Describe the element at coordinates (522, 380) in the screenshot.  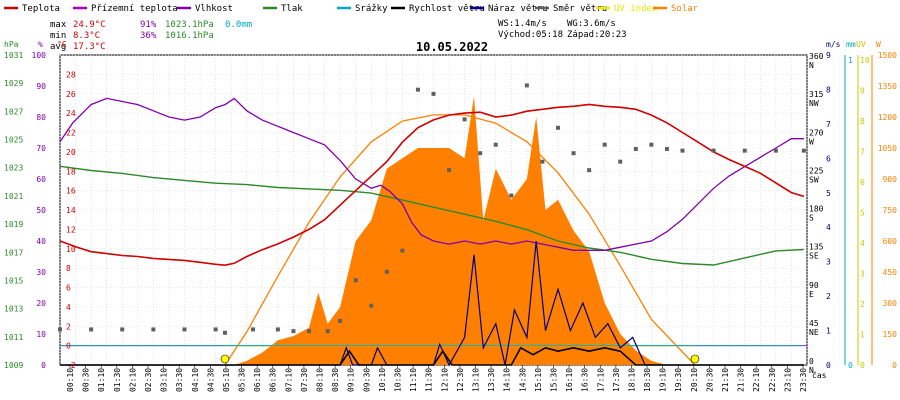
I see `axis-time-tick-29: 14:30` at that location.